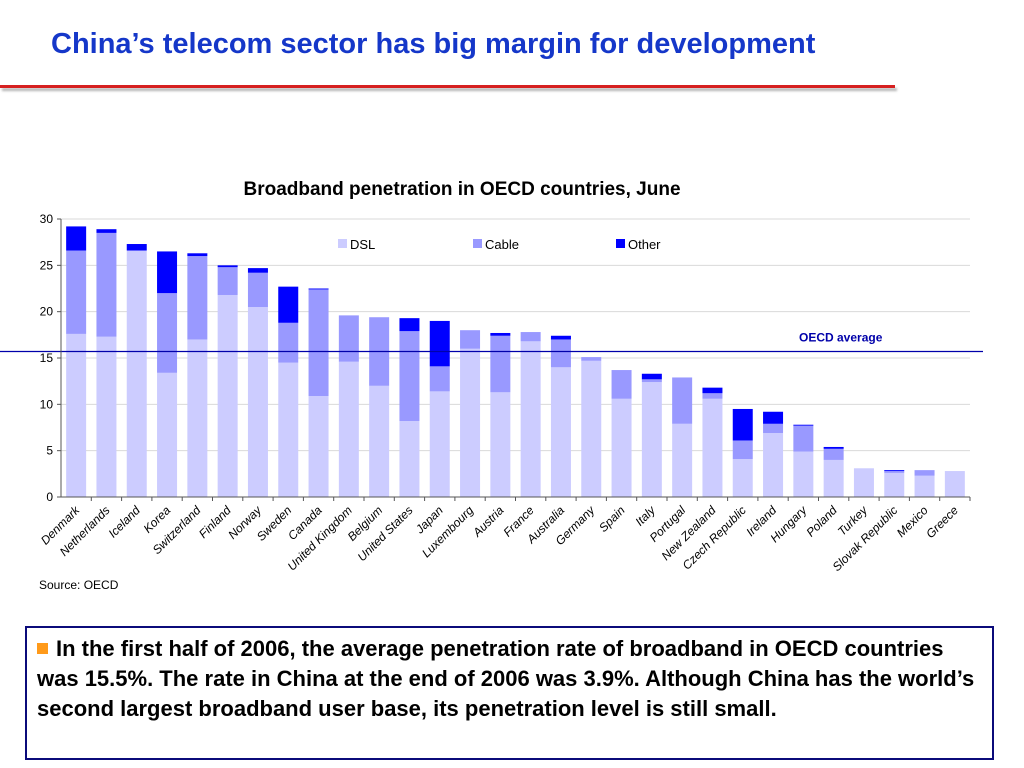 Image resolution: width=1024 pixels, height=768 pixels. Describe the element at coordinates (477, 243) in the screenshot. I see `legend-swatch-cable` at that location.